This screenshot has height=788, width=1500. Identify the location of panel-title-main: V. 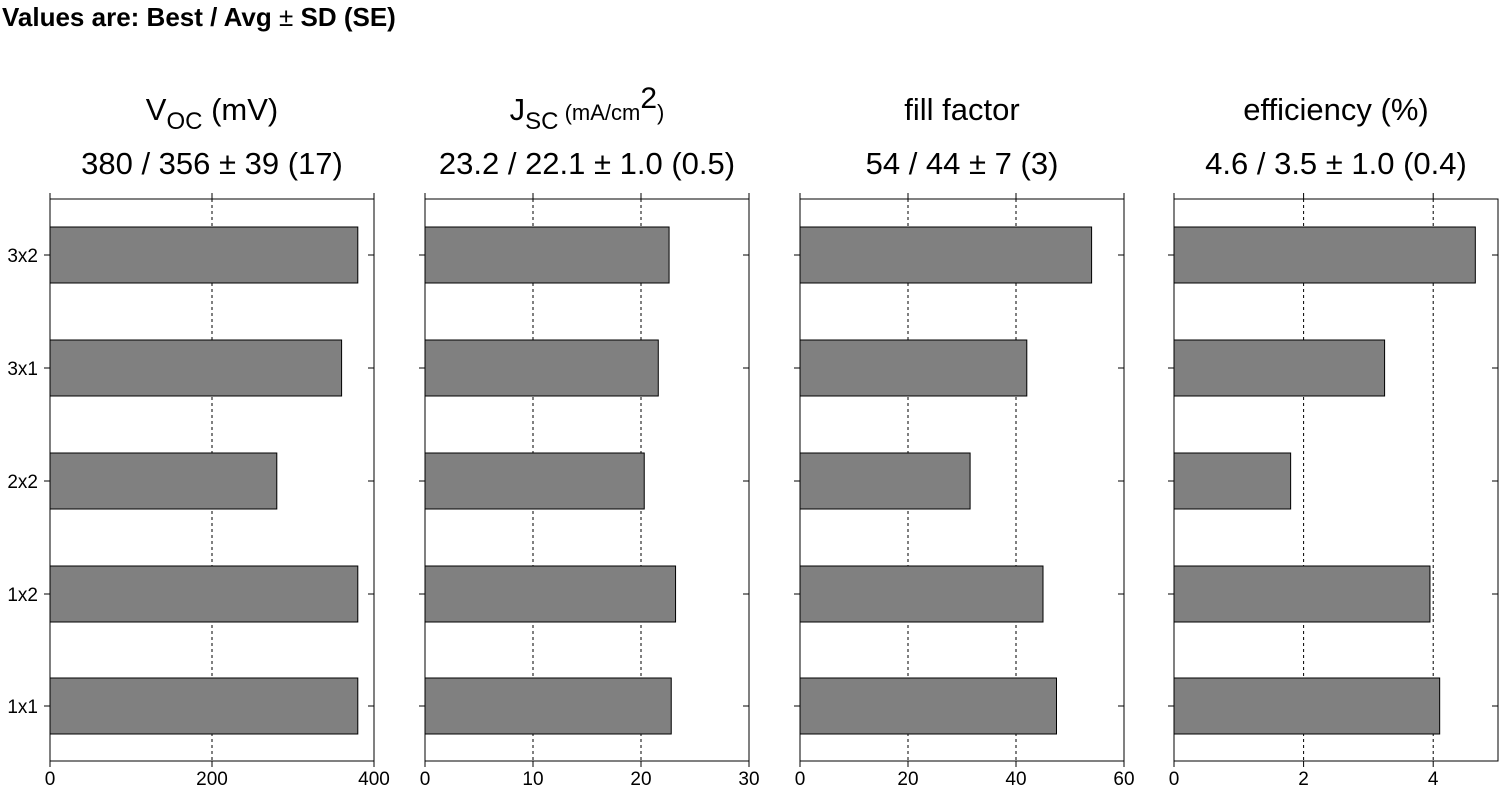
(156, 109).